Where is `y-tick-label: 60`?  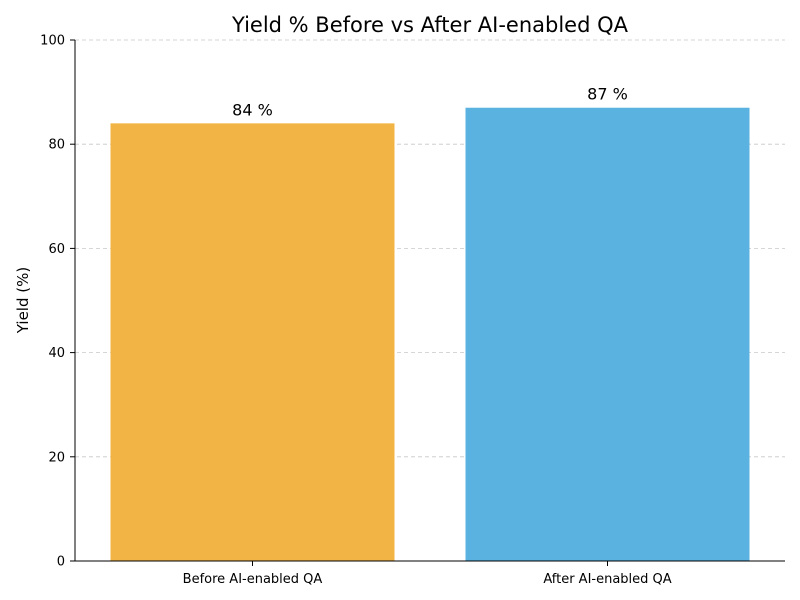 y-tick-label: 60 is located at coordinates (56, 249).